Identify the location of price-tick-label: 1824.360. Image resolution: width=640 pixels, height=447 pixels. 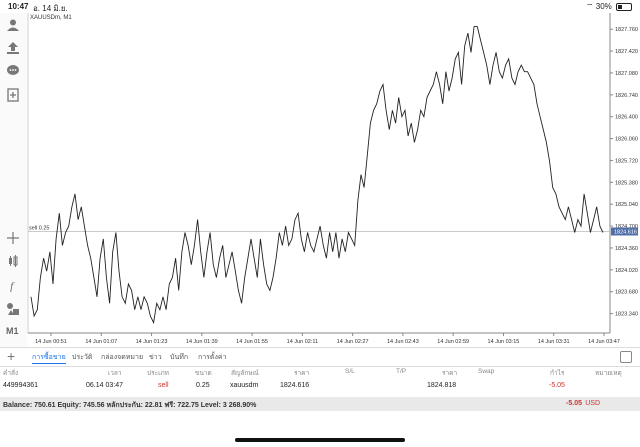
(626, 249).